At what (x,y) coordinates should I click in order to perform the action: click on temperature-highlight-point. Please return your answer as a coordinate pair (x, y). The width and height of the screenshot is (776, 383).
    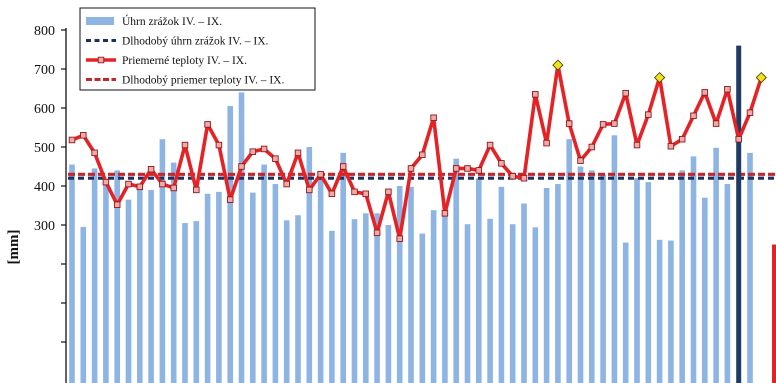
    Looking at the image, I should click on (761, 77).